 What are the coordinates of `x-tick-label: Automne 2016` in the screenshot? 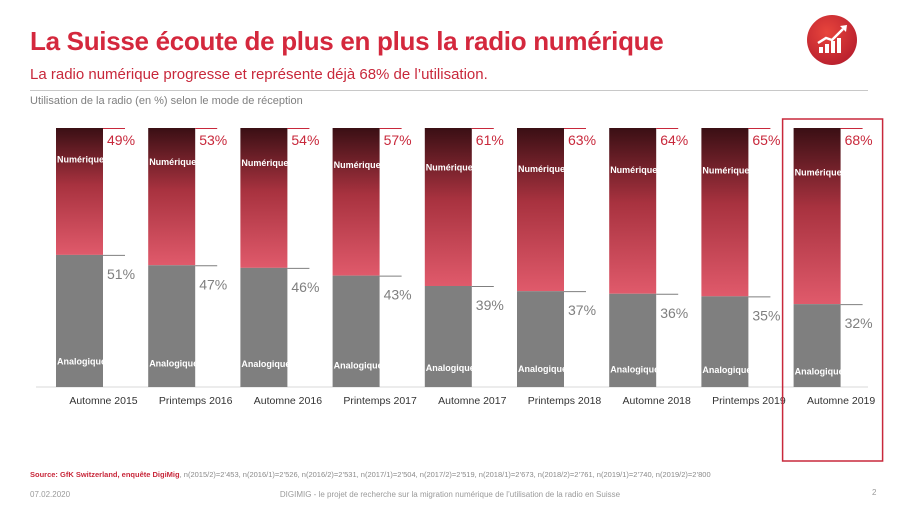 It's located at (288, 401).